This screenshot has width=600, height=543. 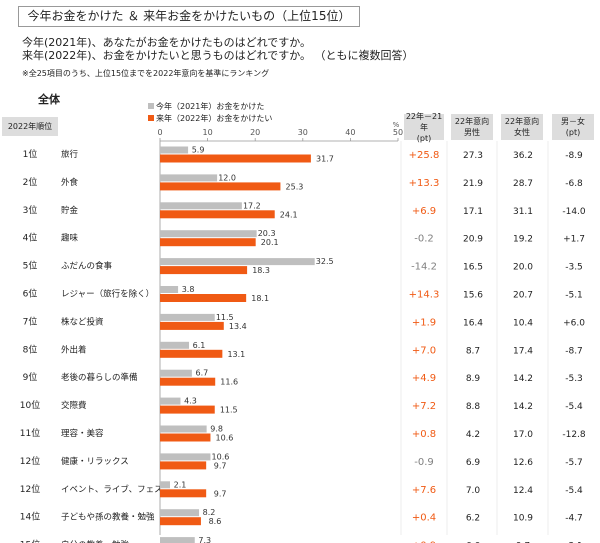 What do you see at coordinates (95, 461) in the screenshot?
I see `category-label: 健康・リラックス` at bounding box center [95, 461].